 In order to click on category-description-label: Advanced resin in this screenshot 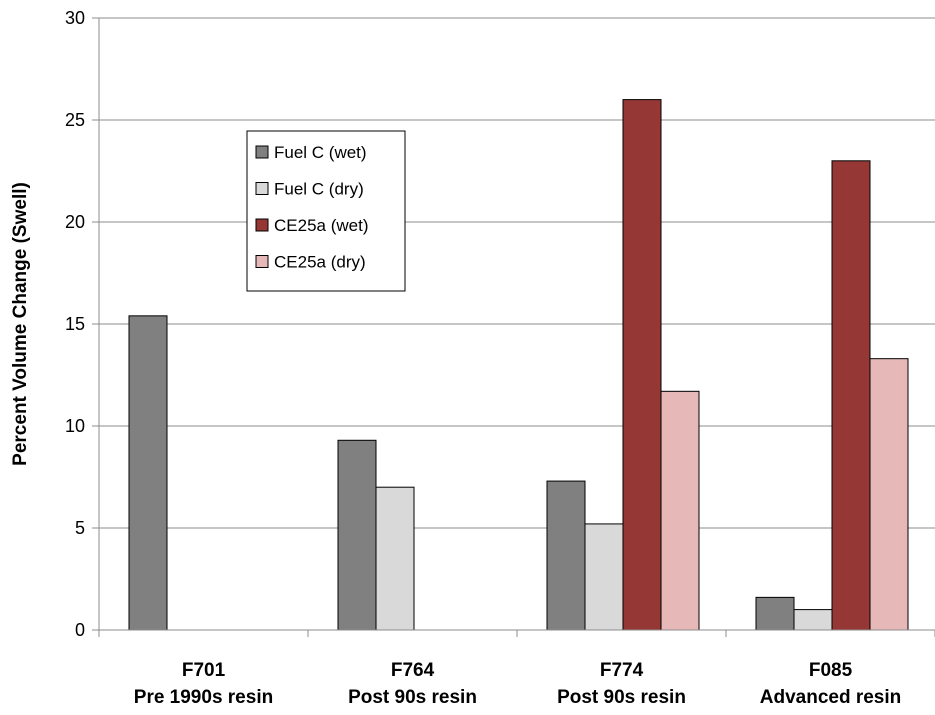, I will do `click(831, 697)`.